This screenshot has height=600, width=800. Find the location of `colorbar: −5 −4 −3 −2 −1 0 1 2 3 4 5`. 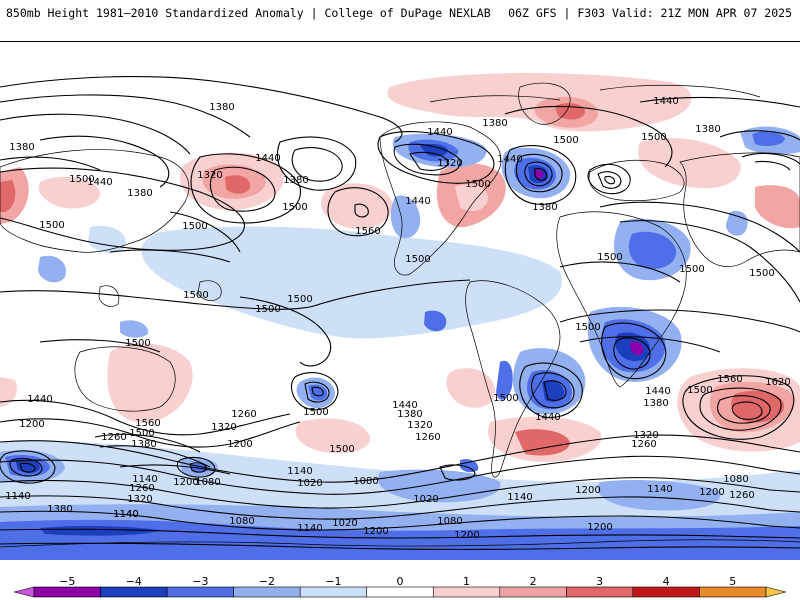

colorbar: −5 −4 −3 −2 −1 0 1 2 3 4 5 is located at coordinates (400, 583).